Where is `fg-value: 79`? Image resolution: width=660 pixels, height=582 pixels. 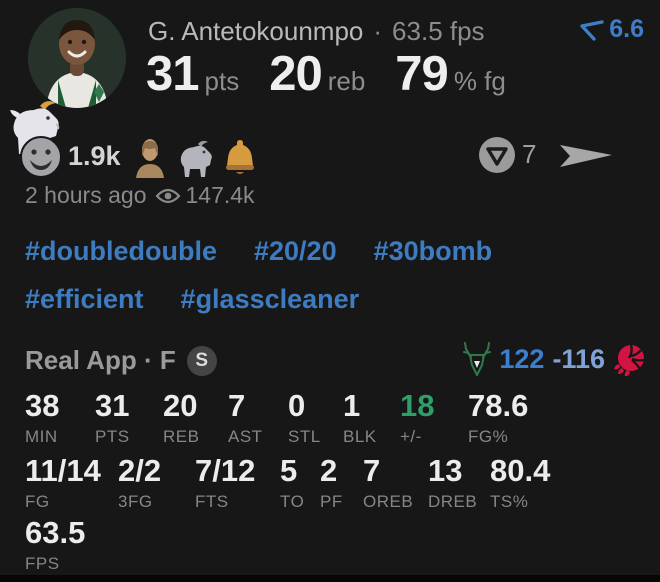
fg-value: 79 is located at coordinates (422, 74).